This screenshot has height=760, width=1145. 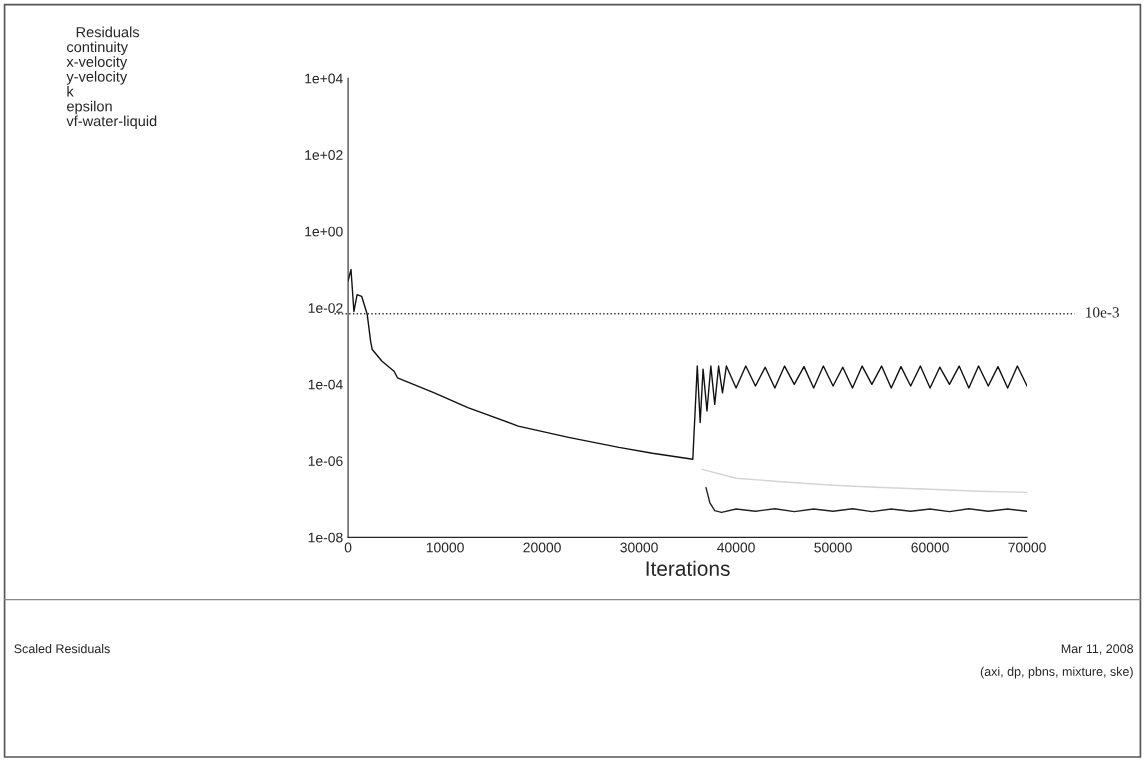 I want to click on x-tick-label: 10000, so click(x=445, y=547).